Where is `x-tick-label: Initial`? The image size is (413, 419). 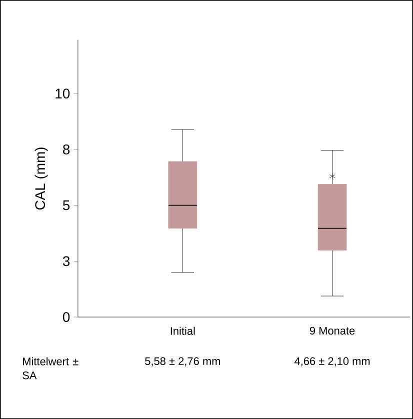
x-tick-label: Initial is located at coordinates (182, 330).